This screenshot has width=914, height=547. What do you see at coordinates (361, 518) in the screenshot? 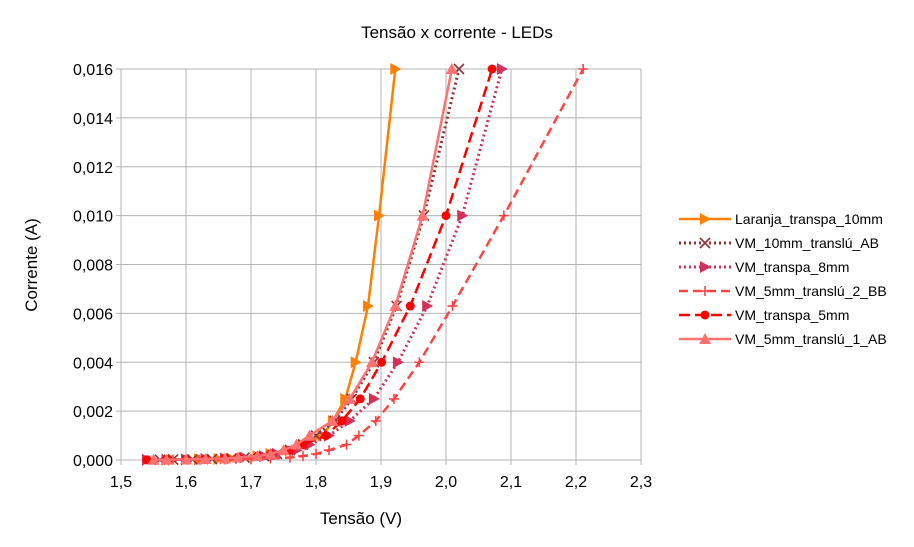
I see `x-axis-label: Tensão (V)` at bounding box center [361, 518].